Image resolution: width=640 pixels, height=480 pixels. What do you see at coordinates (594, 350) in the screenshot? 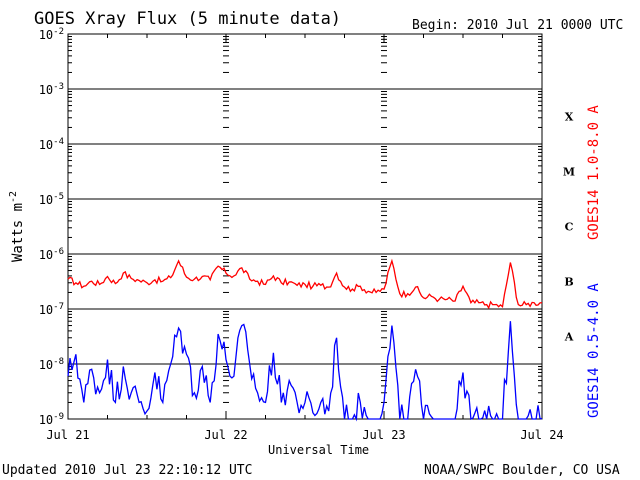
I see `series-label-short: GOES14 0.5-4.0 A` at bounding box center [594, 350].